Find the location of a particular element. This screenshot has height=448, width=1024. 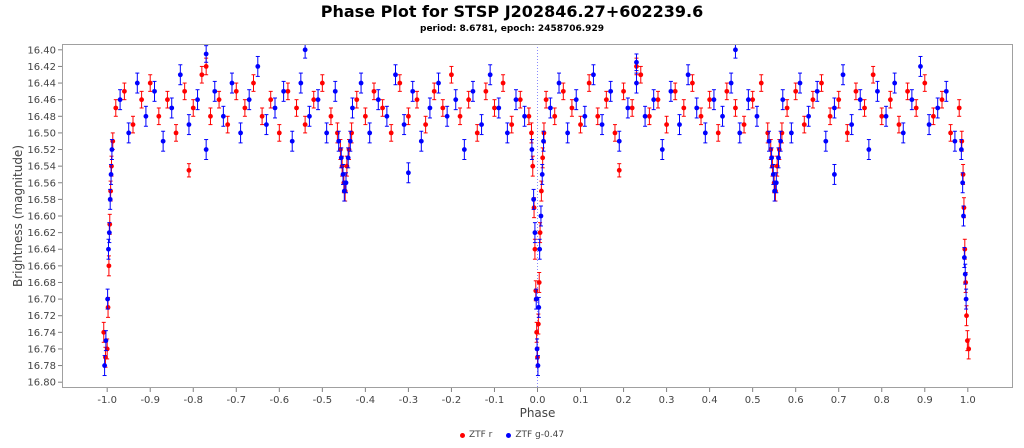

x-tick-label: -0.8 is located at coordinates (193, 400).